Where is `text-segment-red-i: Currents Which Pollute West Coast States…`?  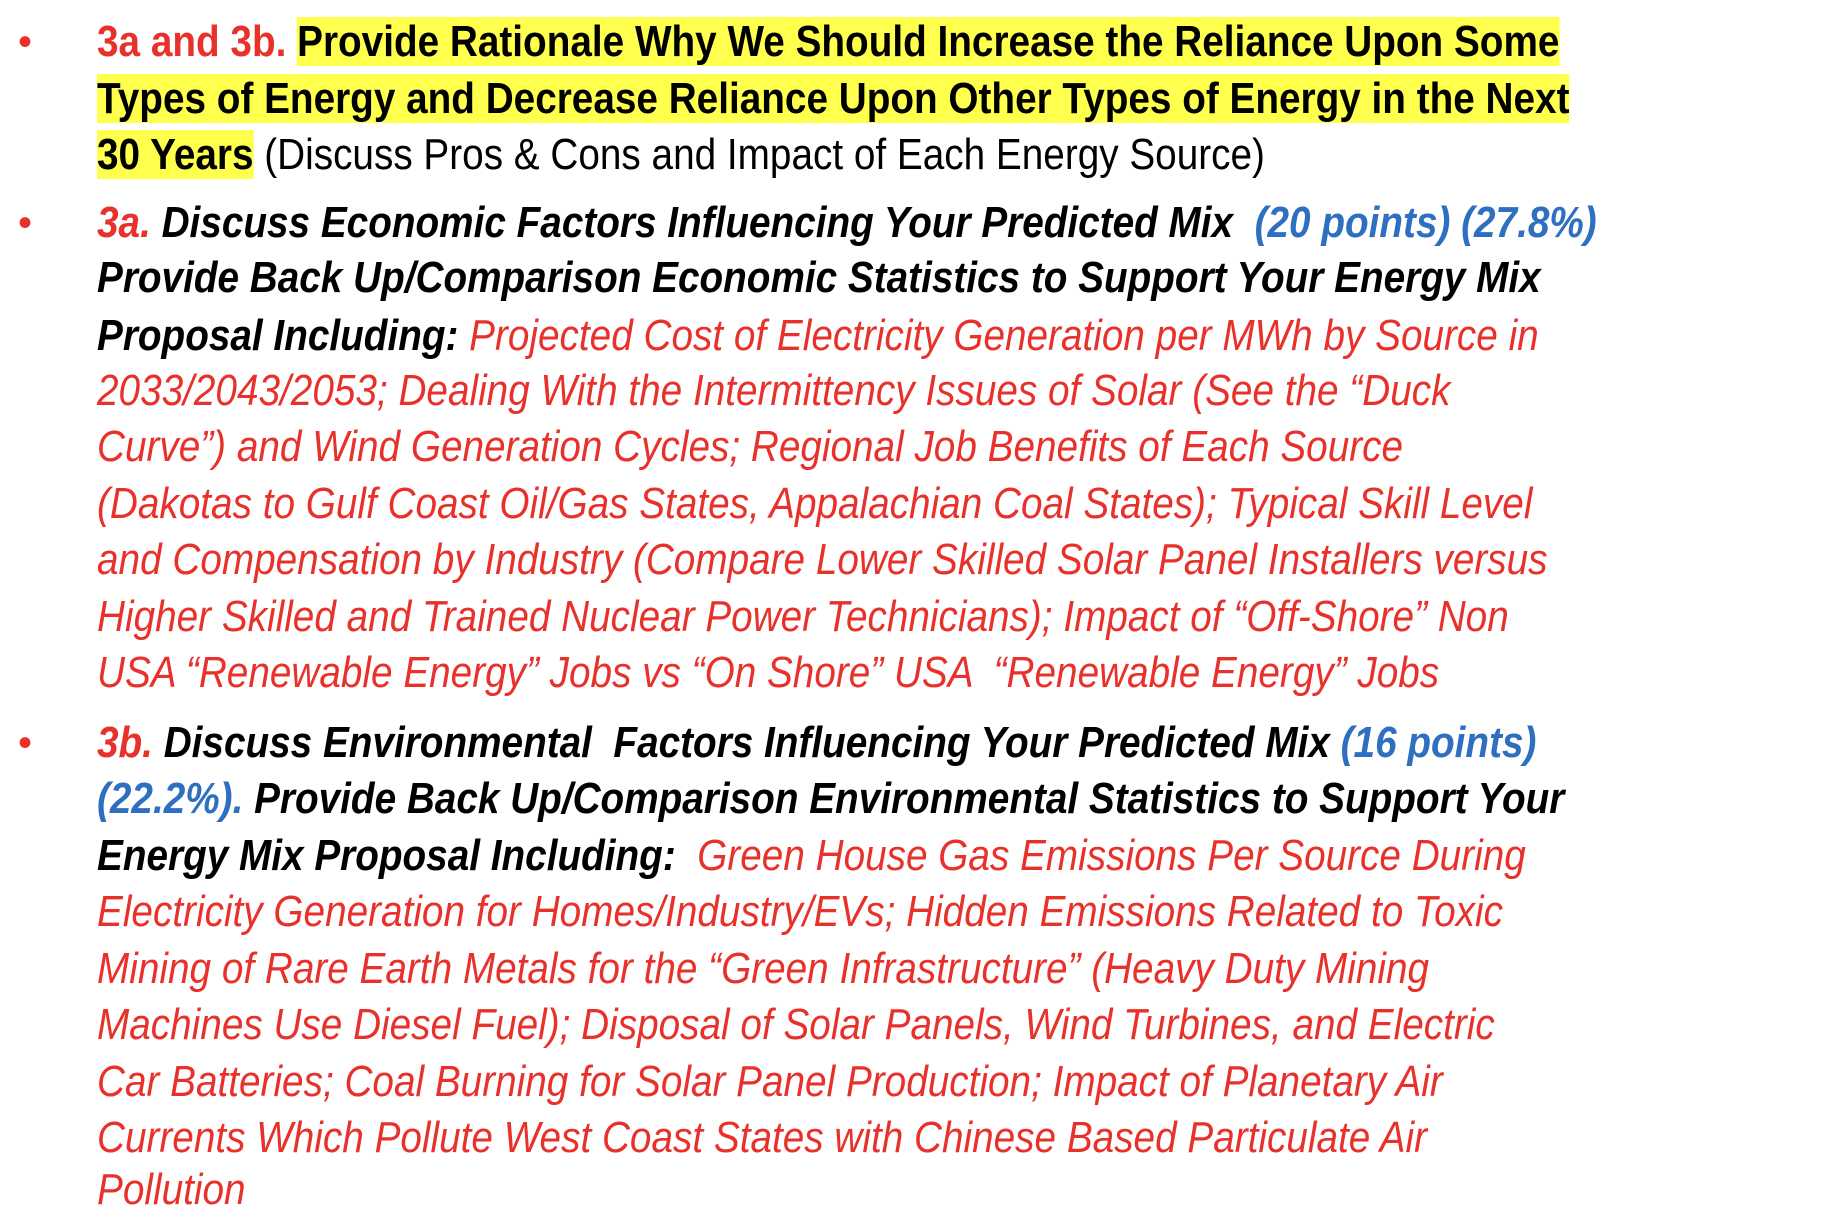 text-segment-red-i: Currents Which Pollute West Coast States… is located at coordinates (762, 1137).